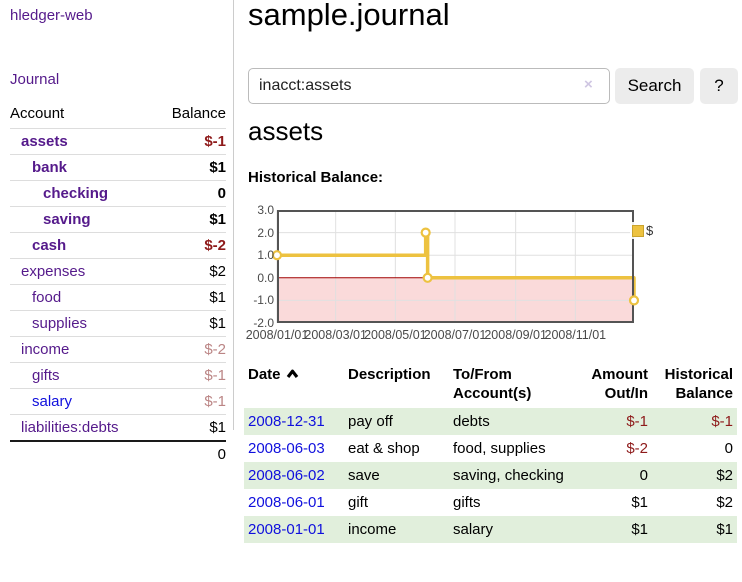 This screenshot has height=582, width=742. I want to click on accounts-header-account: Account, so click(37, 113).